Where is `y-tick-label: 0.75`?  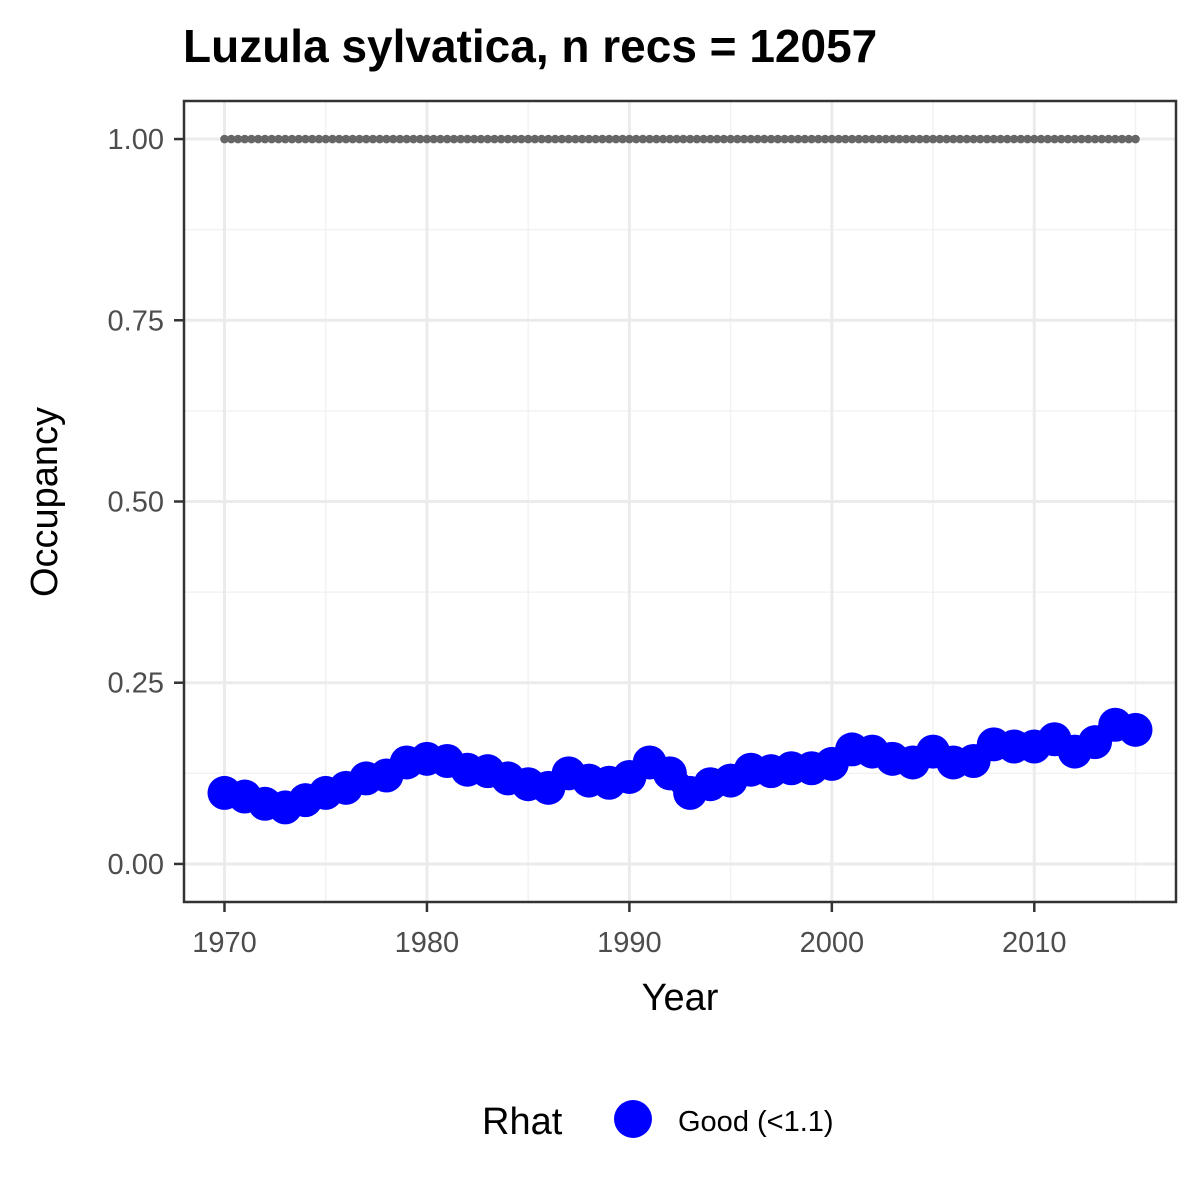 y-tick-label: 0.75 is located at coordinates (136, 321).